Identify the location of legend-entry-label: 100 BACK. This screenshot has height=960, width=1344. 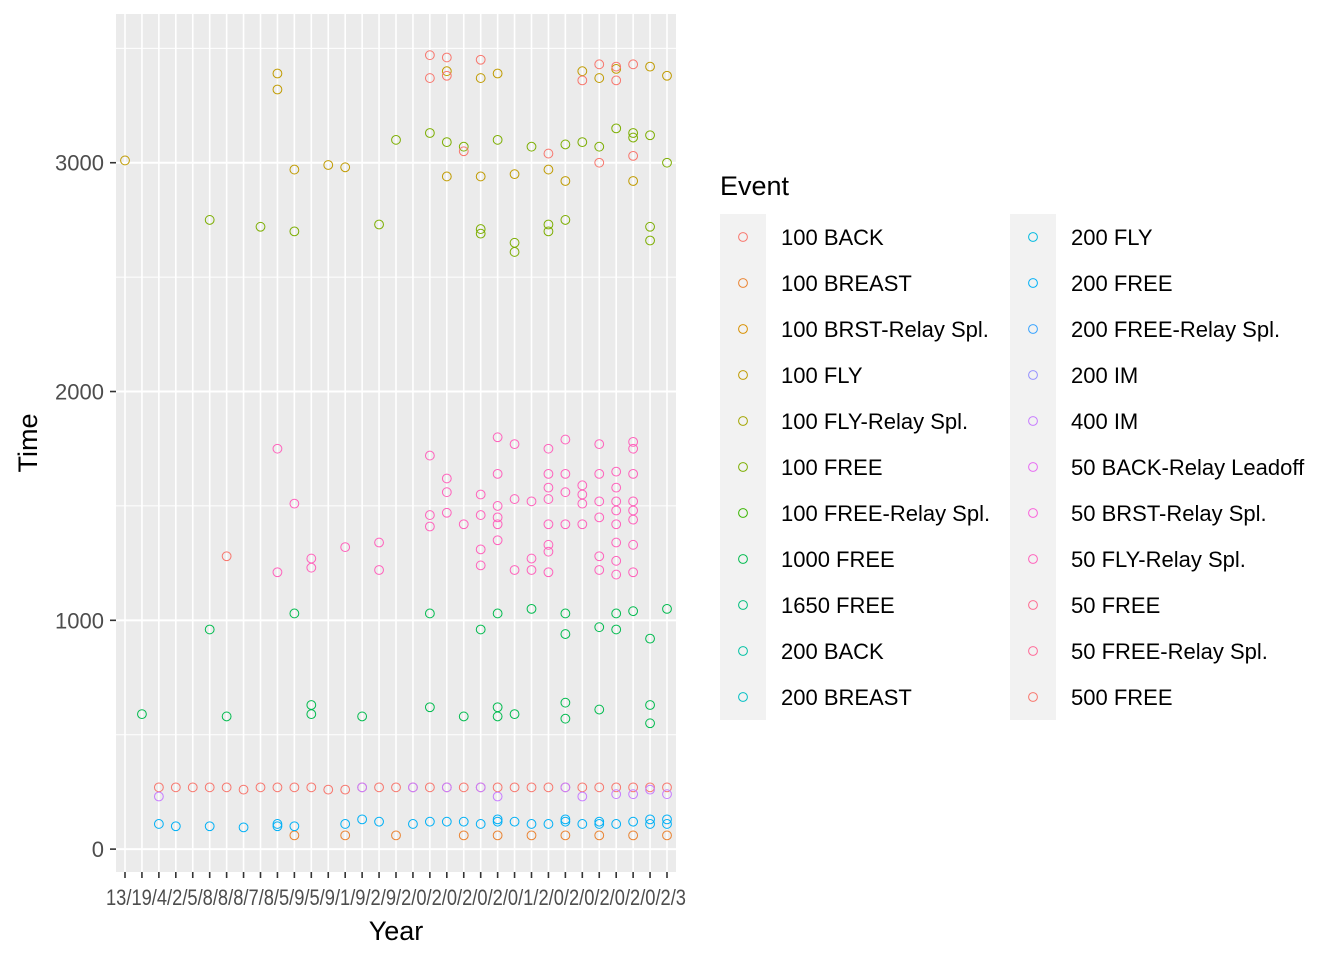
(832, 237).